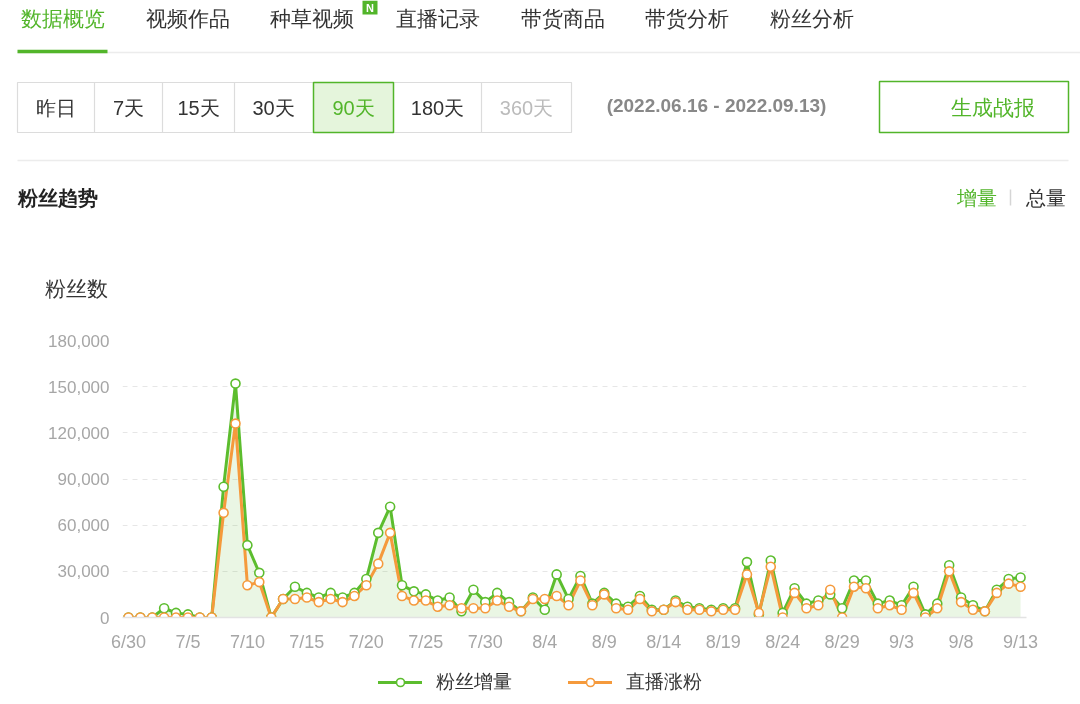  What do you see at coordinates (842, 641) in the screenshot?
I see `x-tick-label: 8/29` at bounding box center [842, 641].